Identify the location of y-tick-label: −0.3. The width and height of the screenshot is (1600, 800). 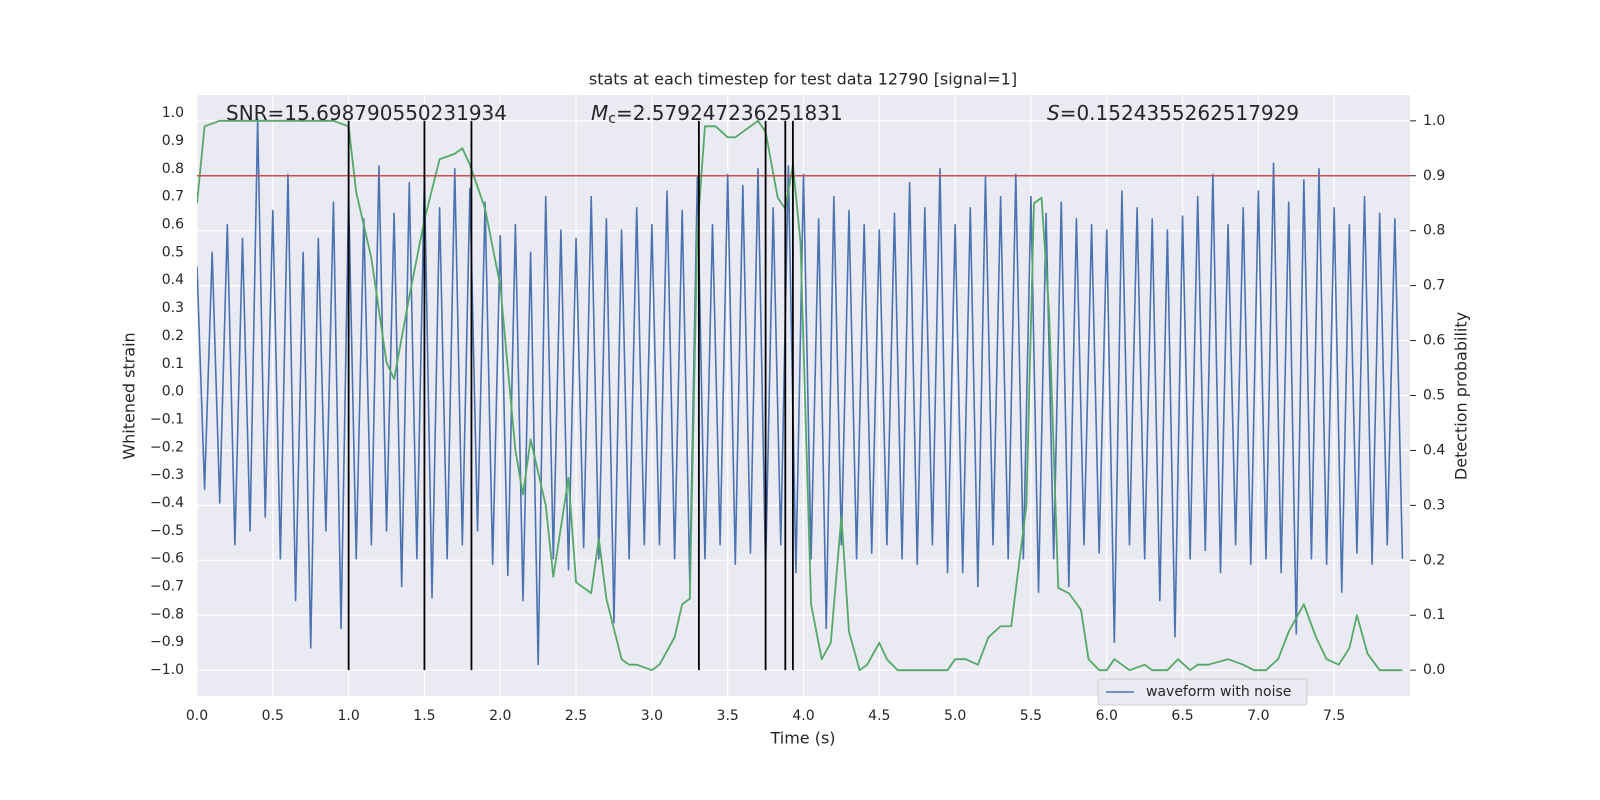
(167, 475).